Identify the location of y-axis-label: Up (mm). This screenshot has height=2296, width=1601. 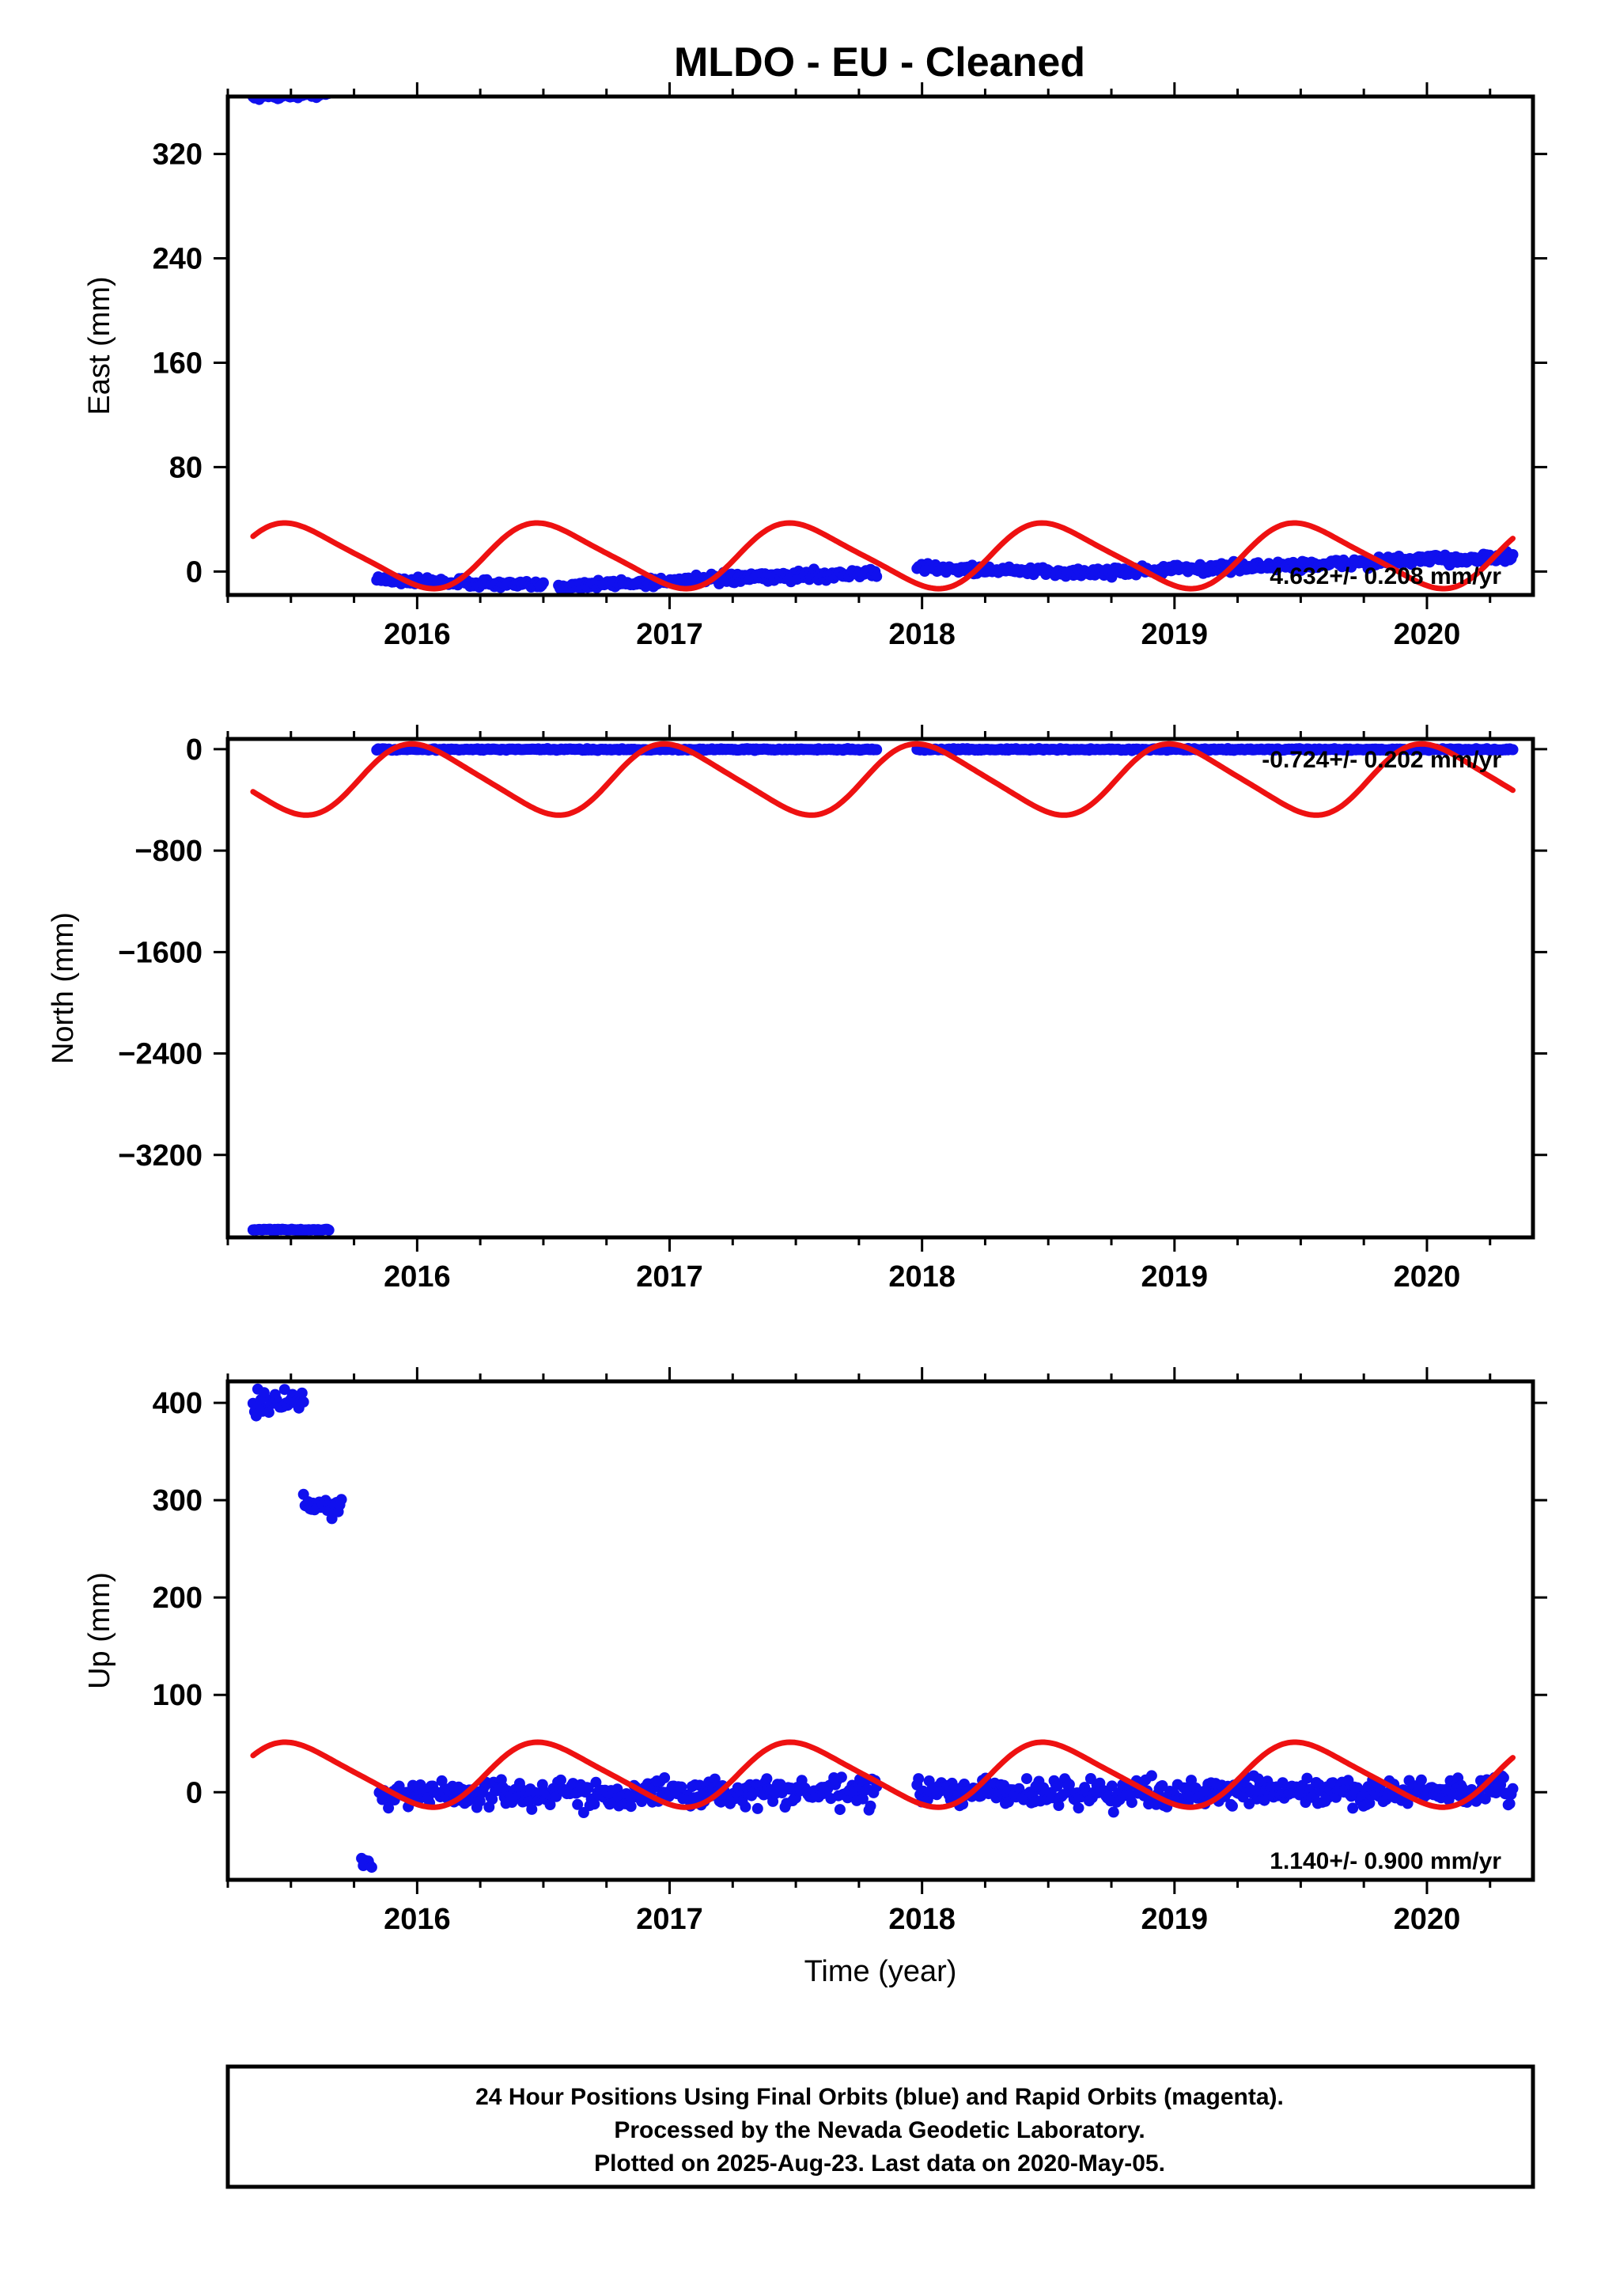
(100, 1630).